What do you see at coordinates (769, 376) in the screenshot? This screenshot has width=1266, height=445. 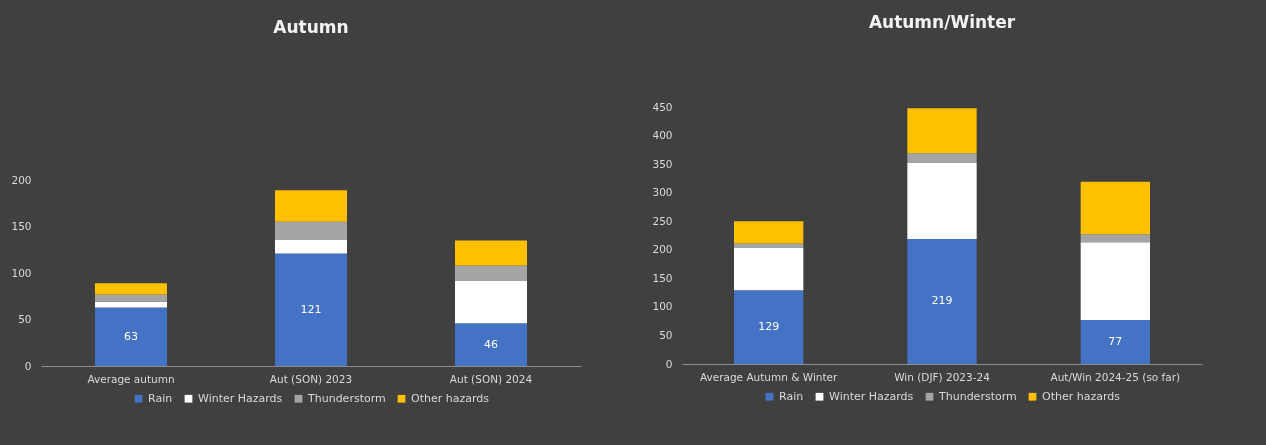 I see `x-tick-label: Average Autumn & Winter` at bounding box center [769, 376].